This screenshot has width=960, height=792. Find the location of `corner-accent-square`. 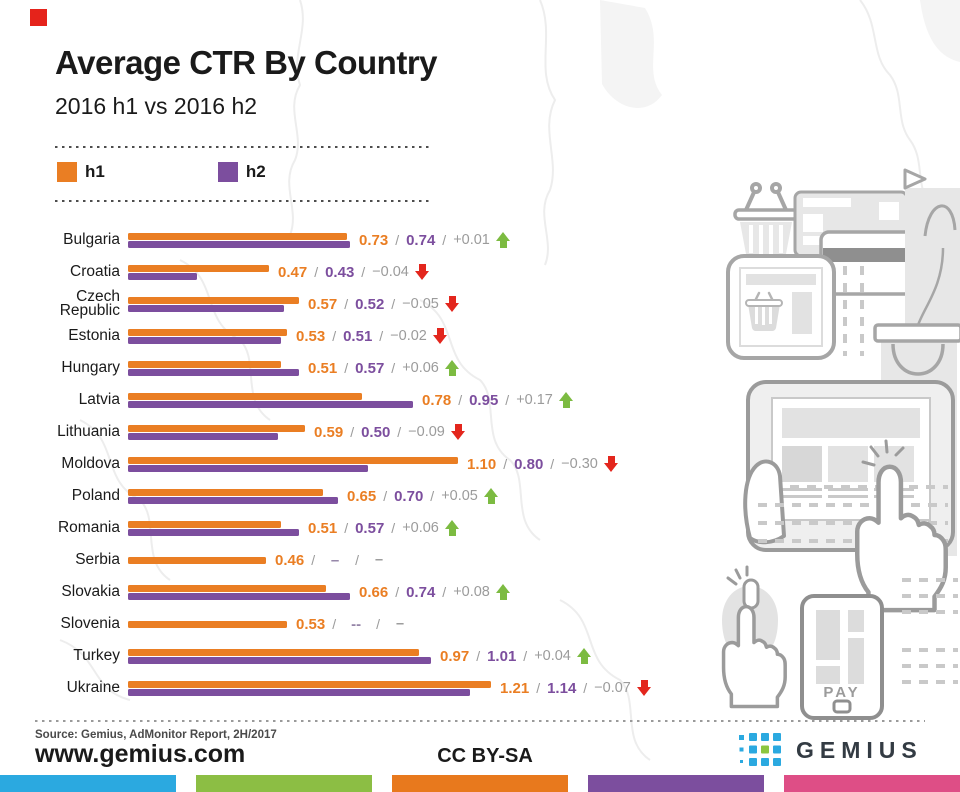

corner-accent-square is located at coordinates (38, 17).